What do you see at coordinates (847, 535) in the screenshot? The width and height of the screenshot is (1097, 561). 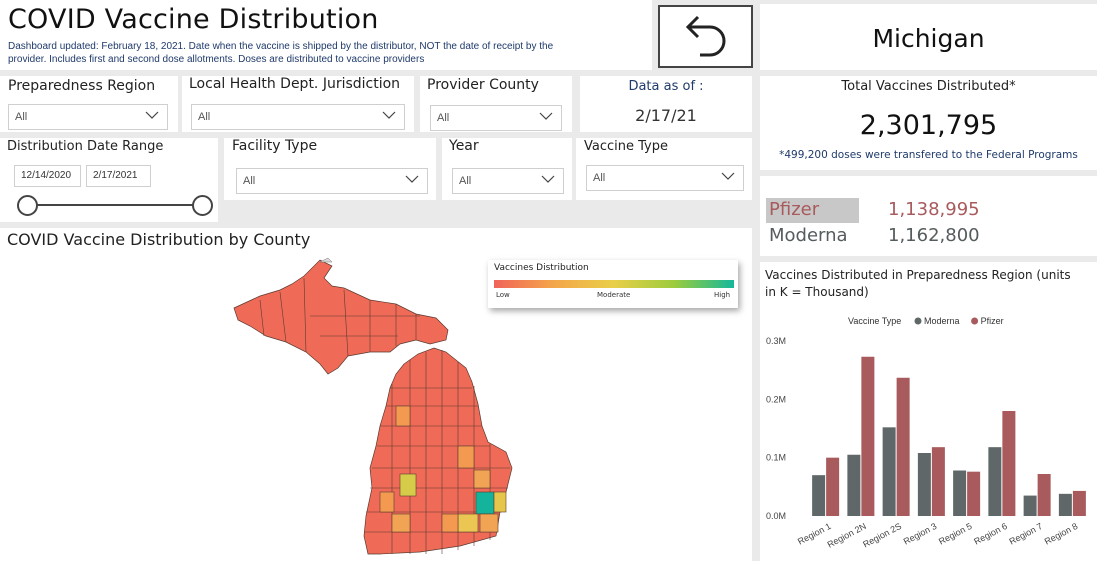 I see `x-tick-label: Region 2N` at bounding box center [847, 535].